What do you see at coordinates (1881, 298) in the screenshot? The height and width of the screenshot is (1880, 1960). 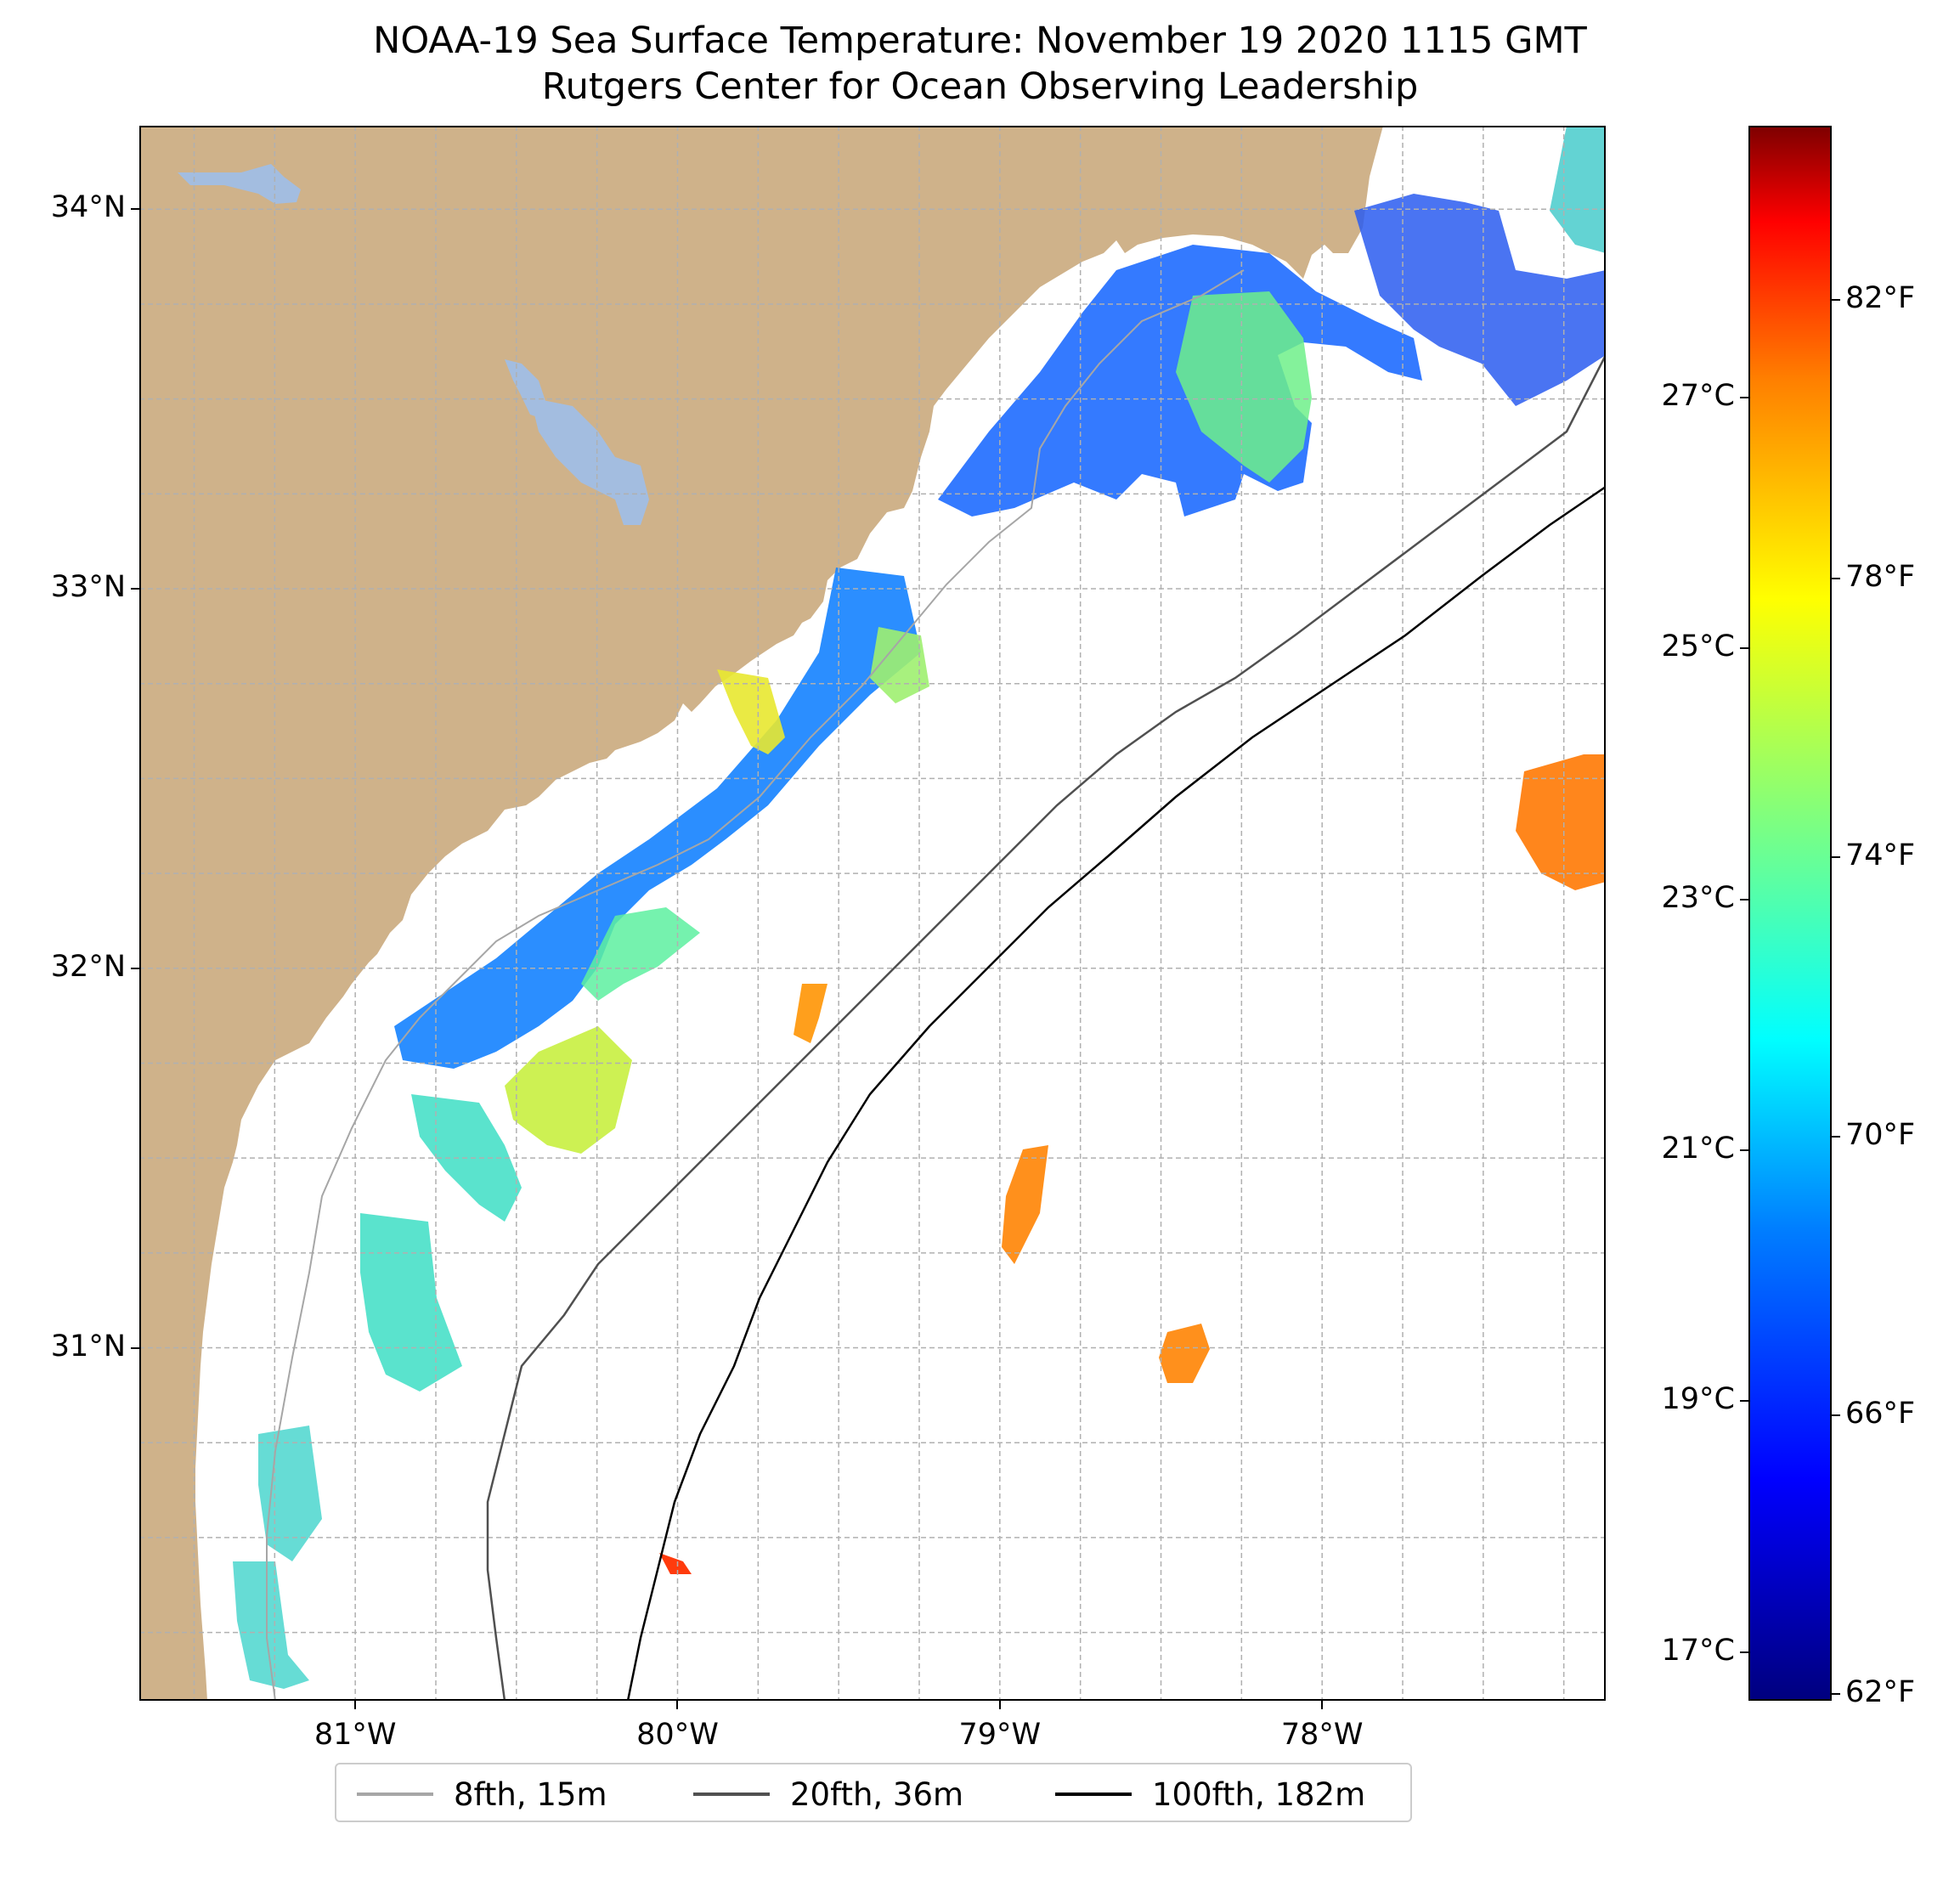 I see `colorbar-fahrenheit-label: 82°F` at bounding box center [1881, 298].